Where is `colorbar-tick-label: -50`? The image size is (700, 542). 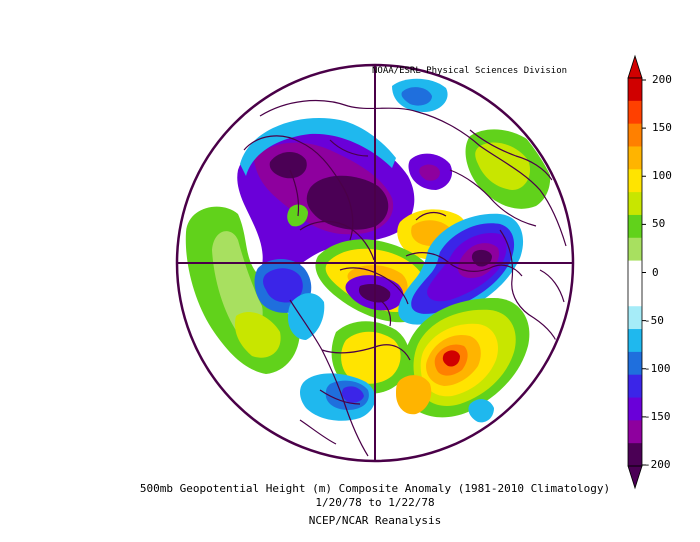
colorbar-tick-label: -50 is located at coordinates (654, 320).